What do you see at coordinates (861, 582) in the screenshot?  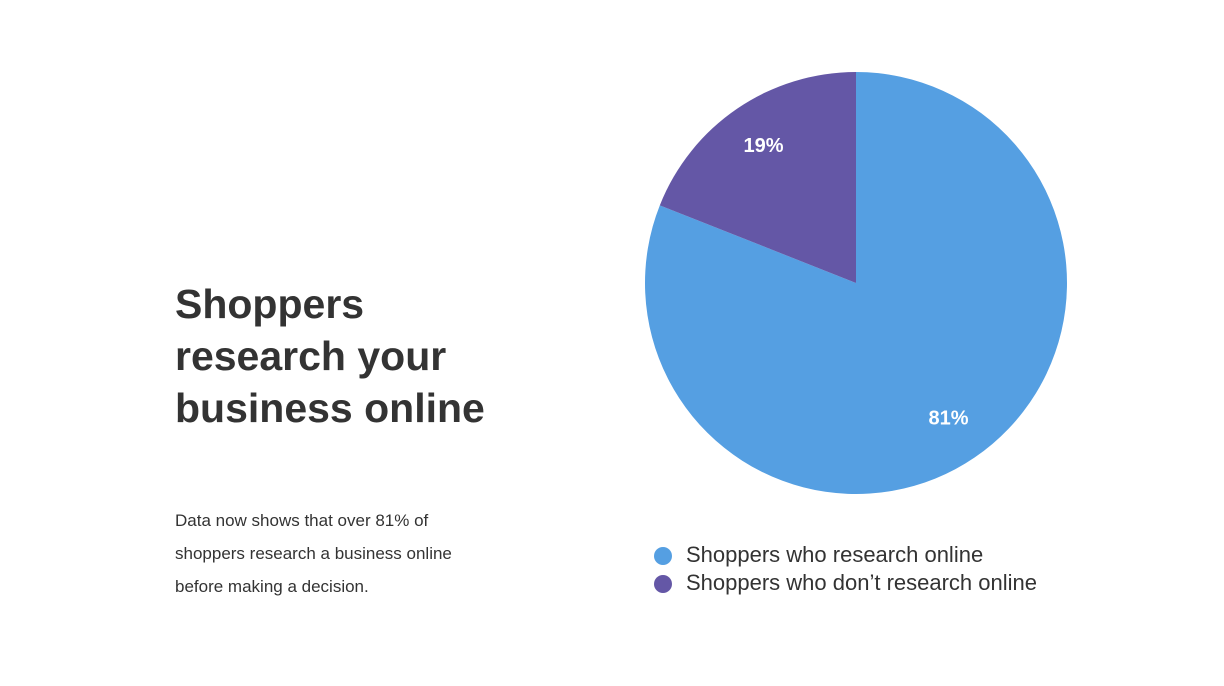 I see `legend-label: Shoppers who don’t research online` at bounding box center [861, 582].